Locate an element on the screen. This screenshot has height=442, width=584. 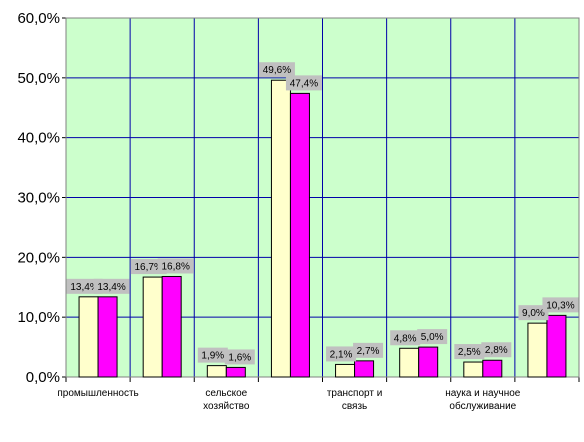
x-category-label: обслуживание is located at coordinates (482, 406).